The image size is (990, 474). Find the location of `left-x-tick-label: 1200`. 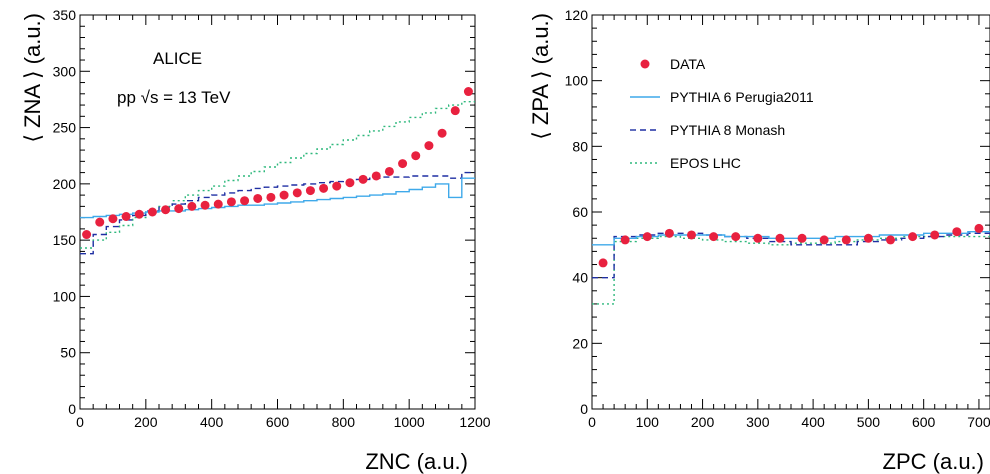

left-x-tick-label: 1200 is located at coordinates (474, 422).